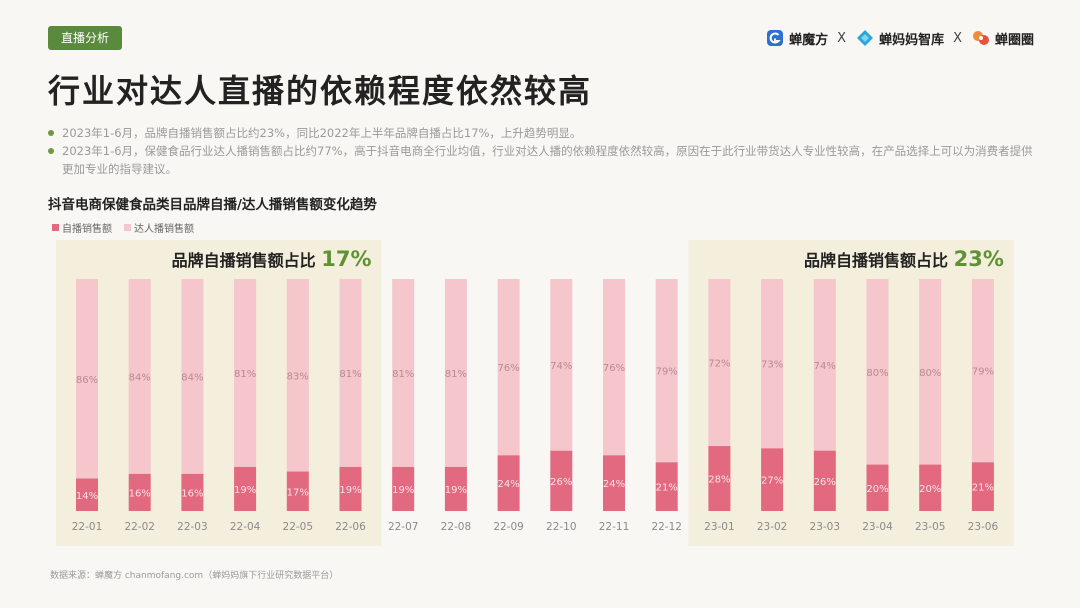 The height and width of the screenshot is (608, 1080). What do you see at coordinates (123, 227) in the screenshot?
I see `chart-legend: 自播销售额 达人播销售额` at bounding box center [123, 227].